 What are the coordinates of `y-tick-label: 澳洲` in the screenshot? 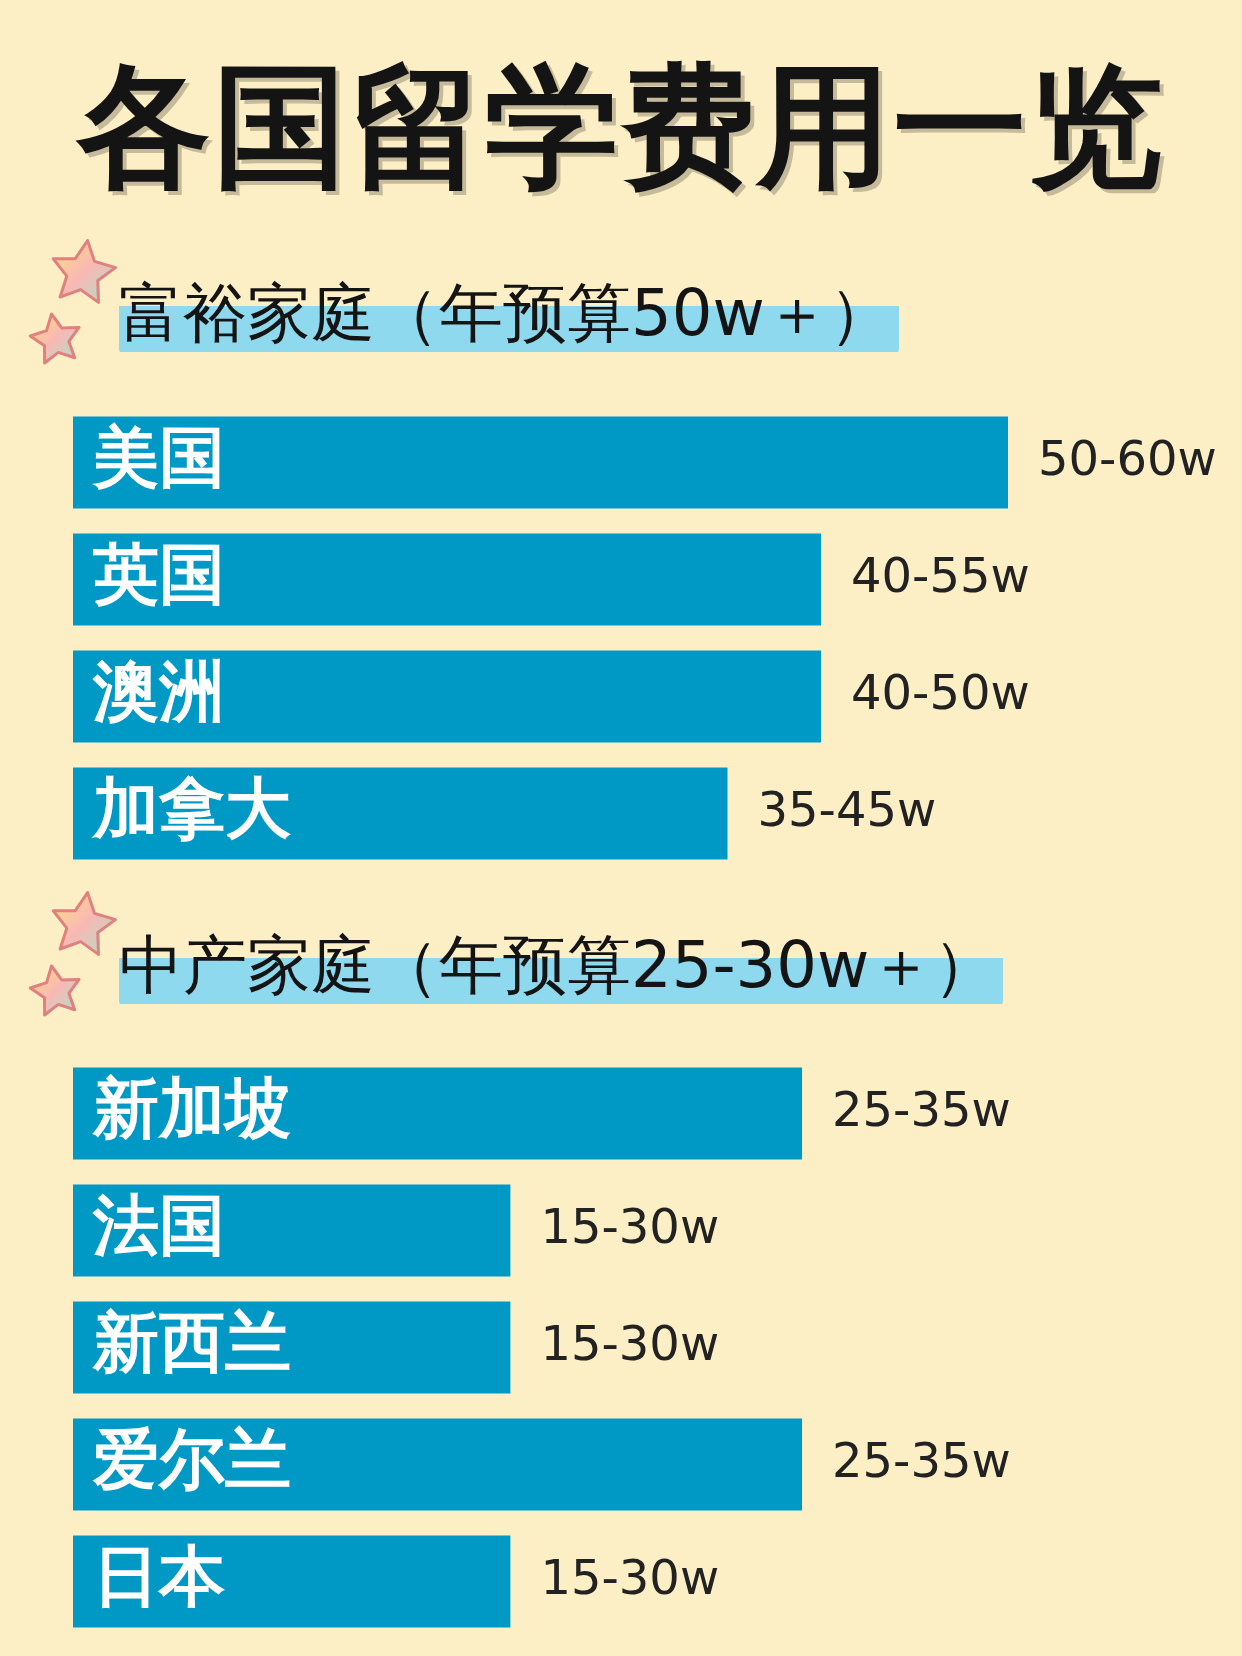 It's located at (158, 691).